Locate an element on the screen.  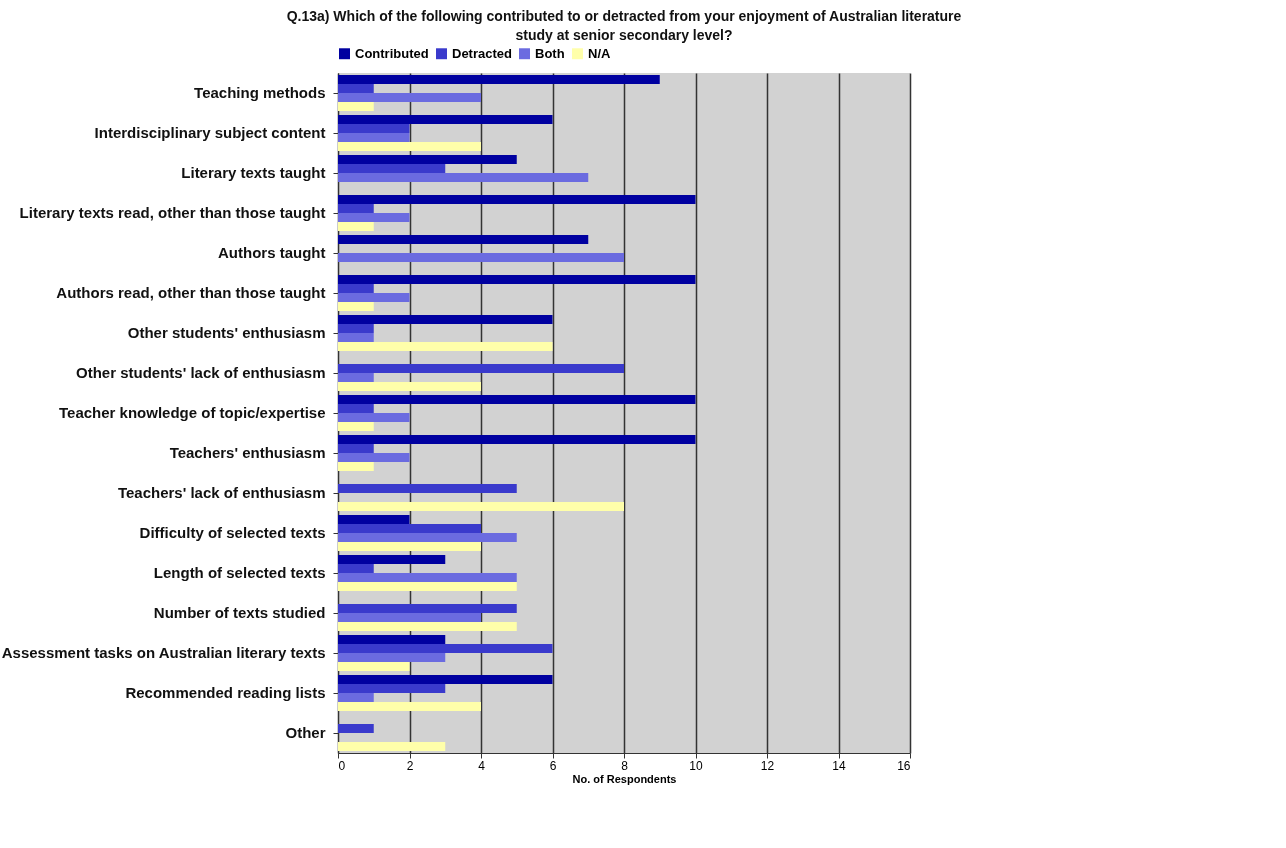
x-tick-label: 8 is located at coordinates (625, 765).